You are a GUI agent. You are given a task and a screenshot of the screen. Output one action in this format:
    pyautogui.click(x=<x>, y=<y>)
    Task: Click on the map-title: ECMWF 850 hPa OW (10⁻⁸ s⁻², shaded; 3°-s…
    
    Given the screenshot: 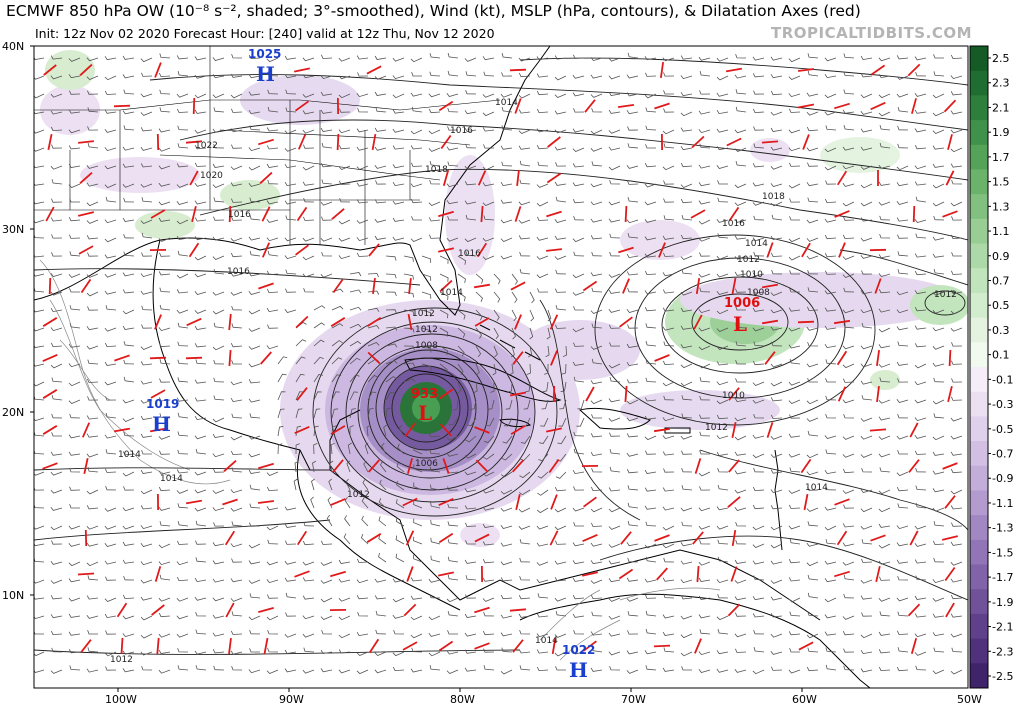 What is the action you would take?
    pyautogui.click(x=433, y=11)
    